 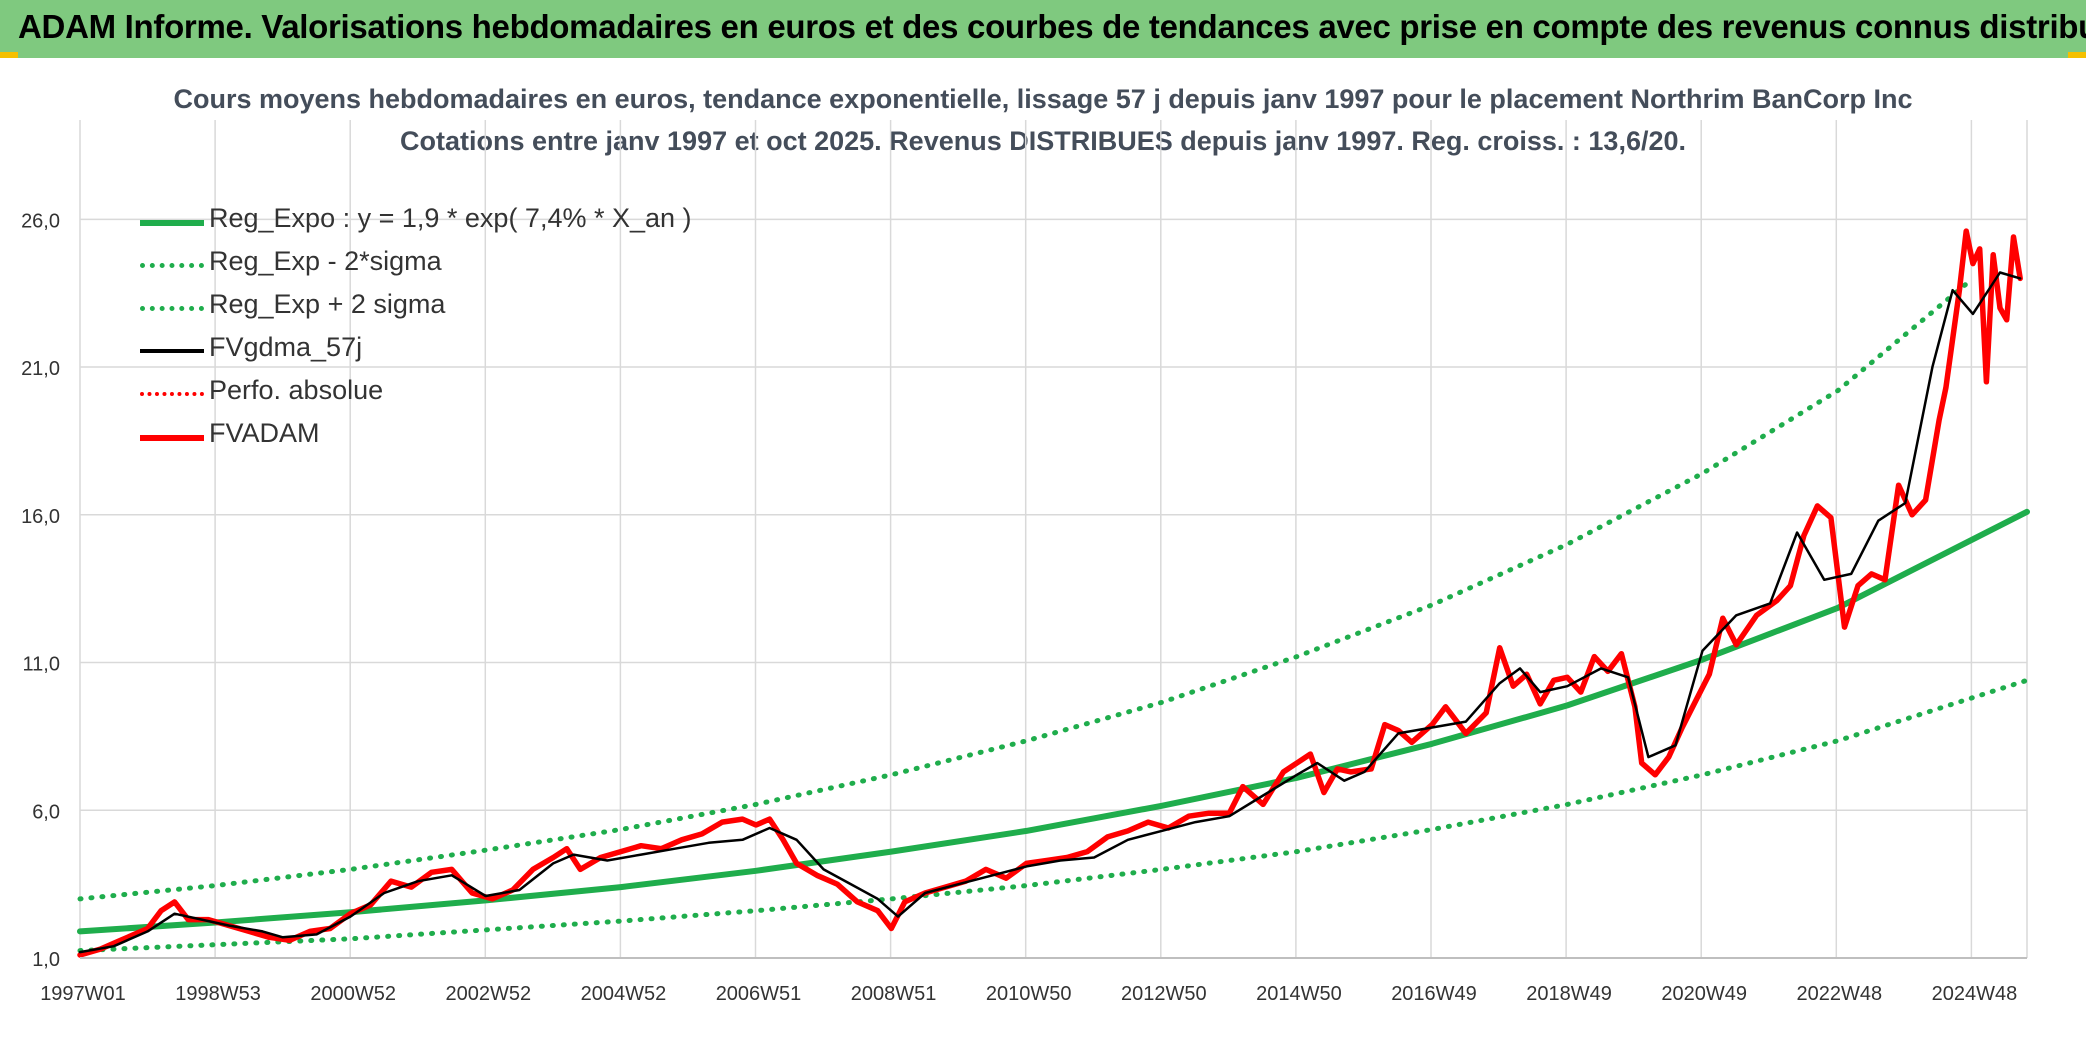 What do you see at coordinates (624, 994) in the screenshot?
I see `x-tick-label: 2004W52` at bounding box center [624, 994].